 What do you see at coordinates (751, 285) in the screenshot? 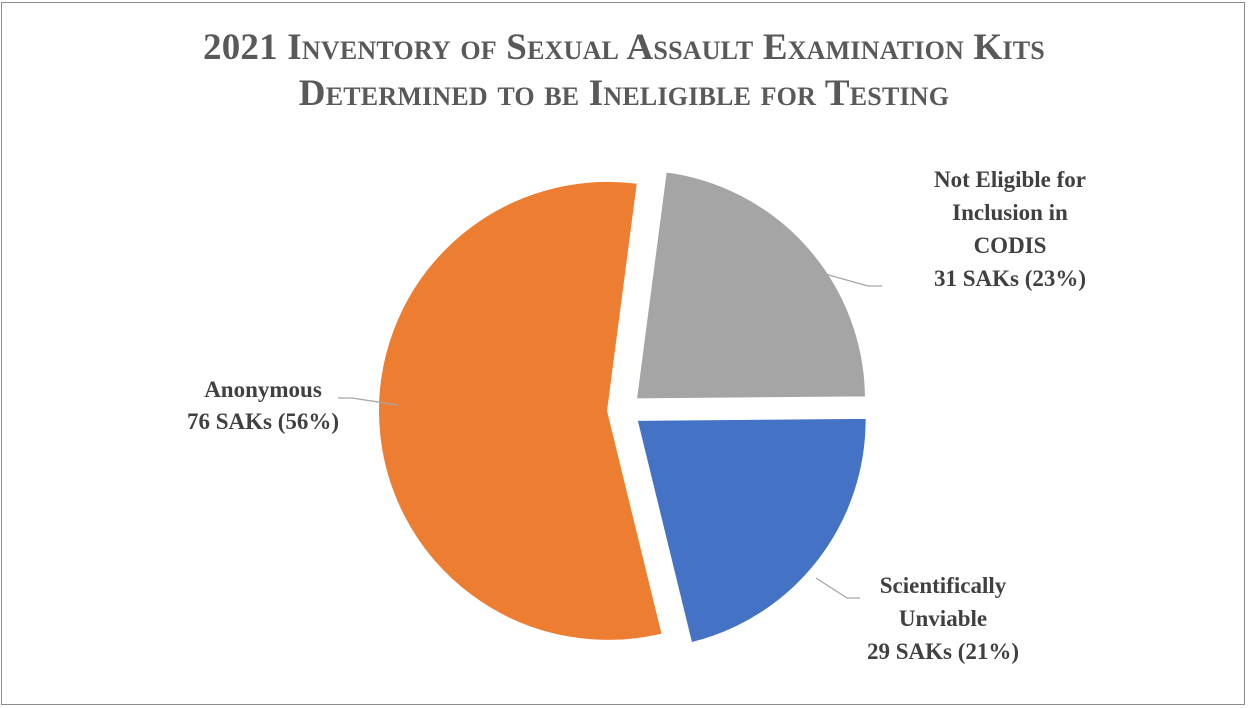
I see `slice-not-eligible-codis` at bounding box center [751, 285].